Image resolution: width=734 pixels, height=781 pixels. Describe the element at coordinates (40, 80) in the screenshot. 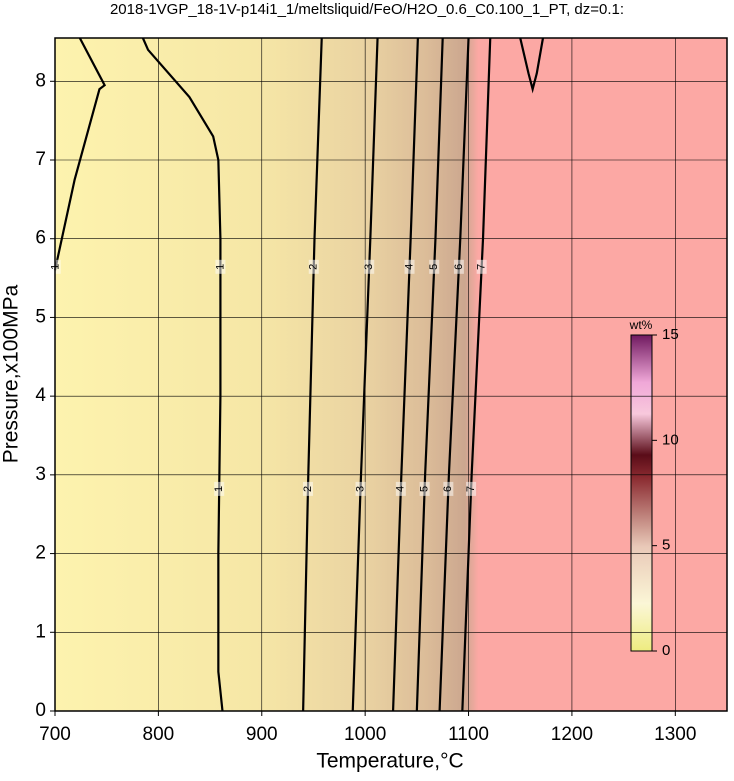

I see `y-tick-label: 8` at that location.